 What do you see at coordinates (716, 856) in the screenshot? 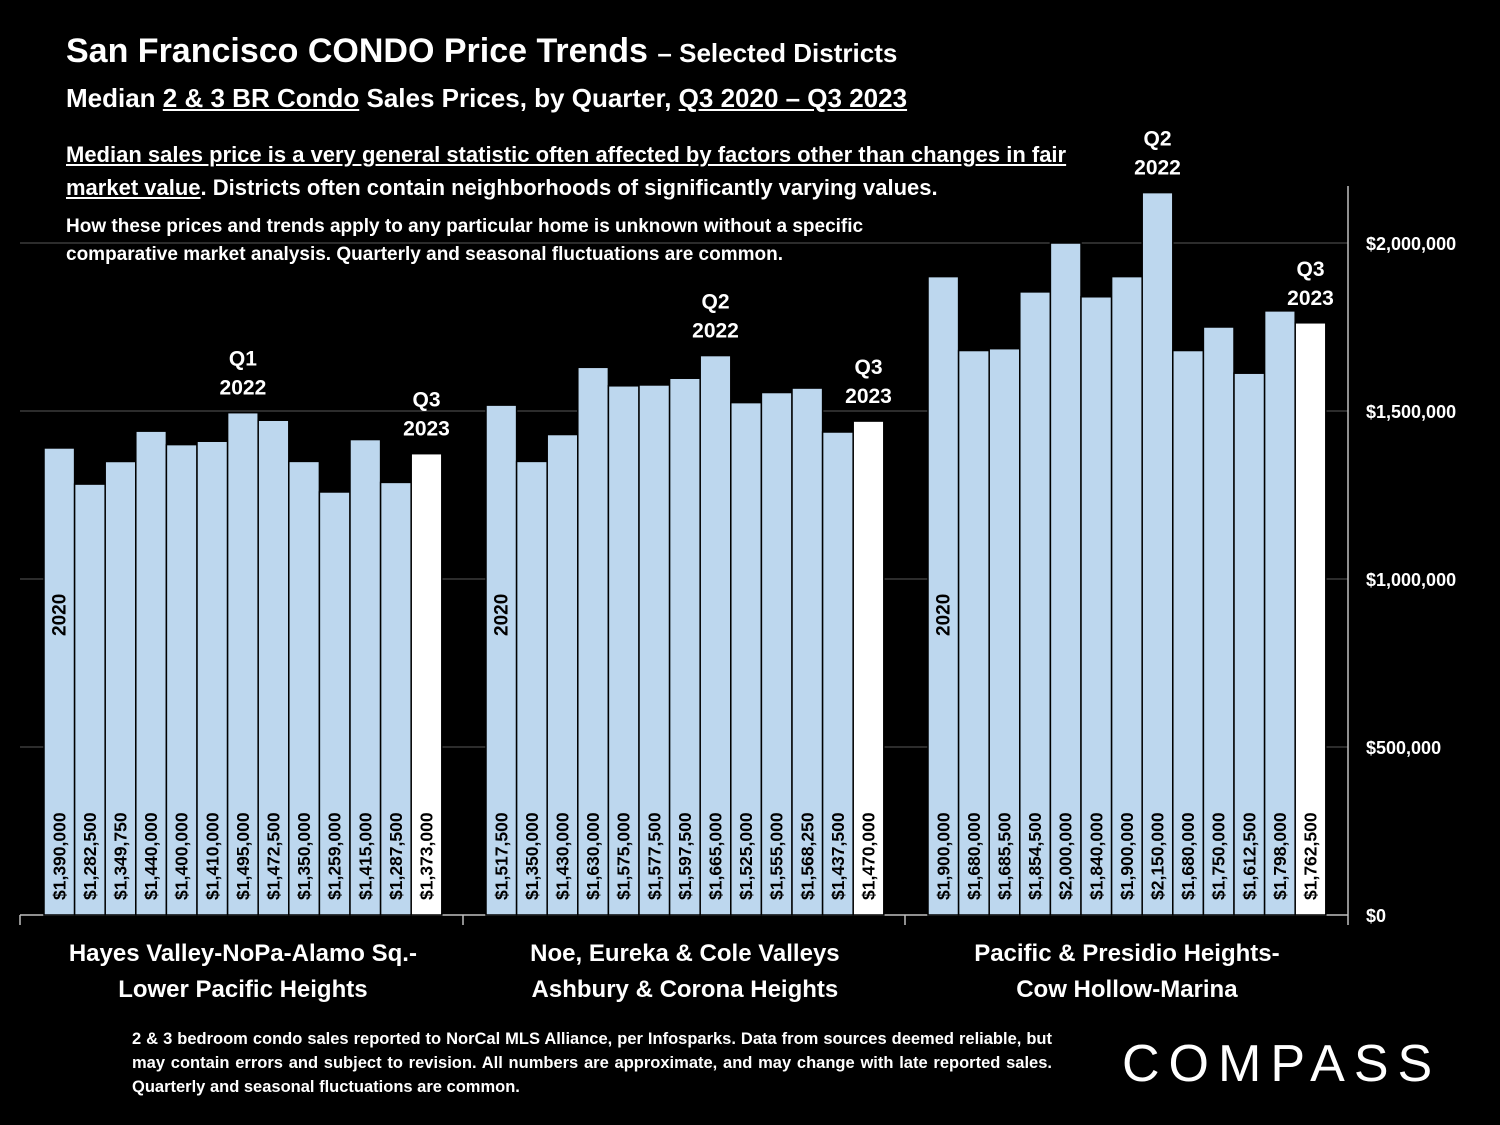
I see `bar-value-label: $1,665,000` at bounding box center [716, 856].